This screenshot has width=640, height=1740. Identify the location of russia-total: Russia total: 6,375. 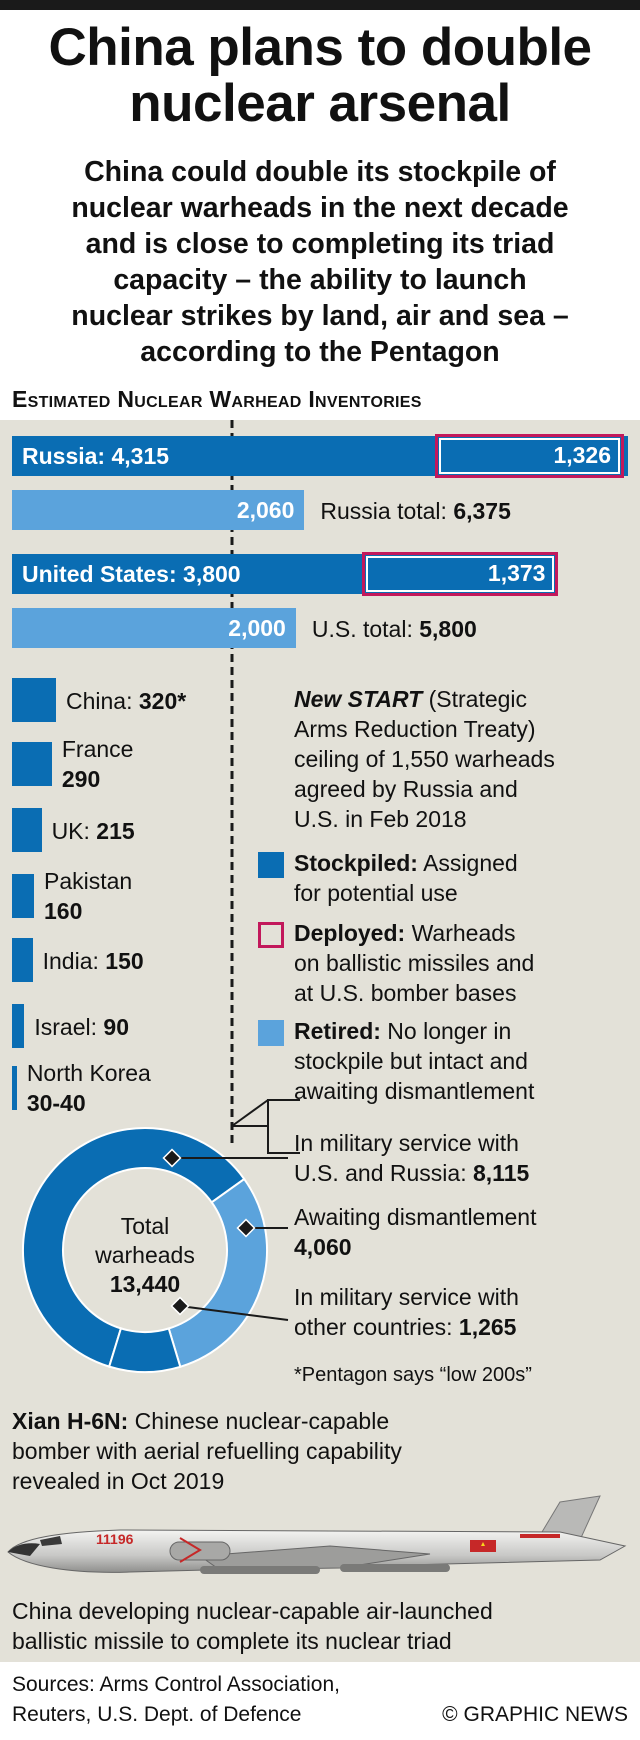
(415, 511).